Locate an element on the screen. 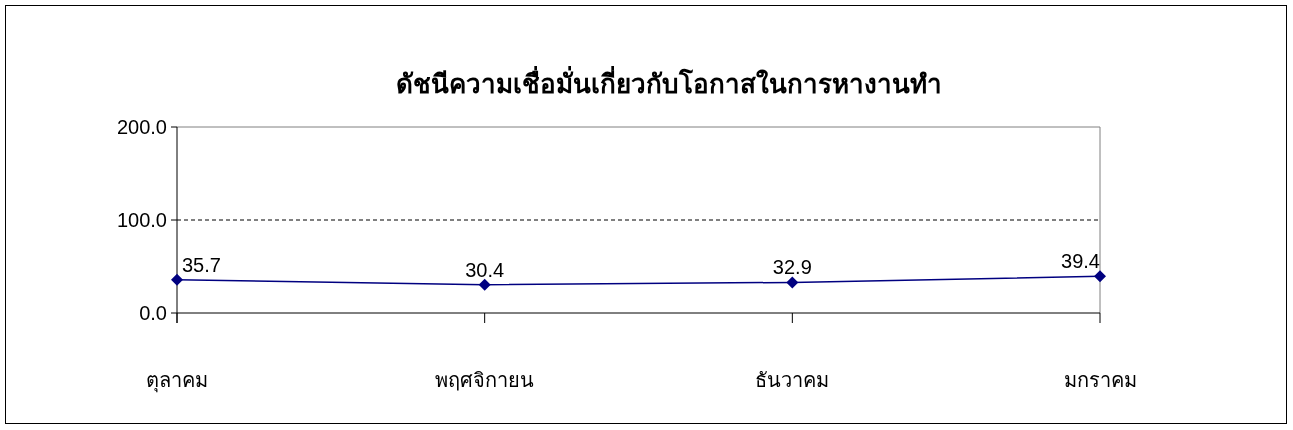  data-label: 30.4 is located at coordinates (485, 269).